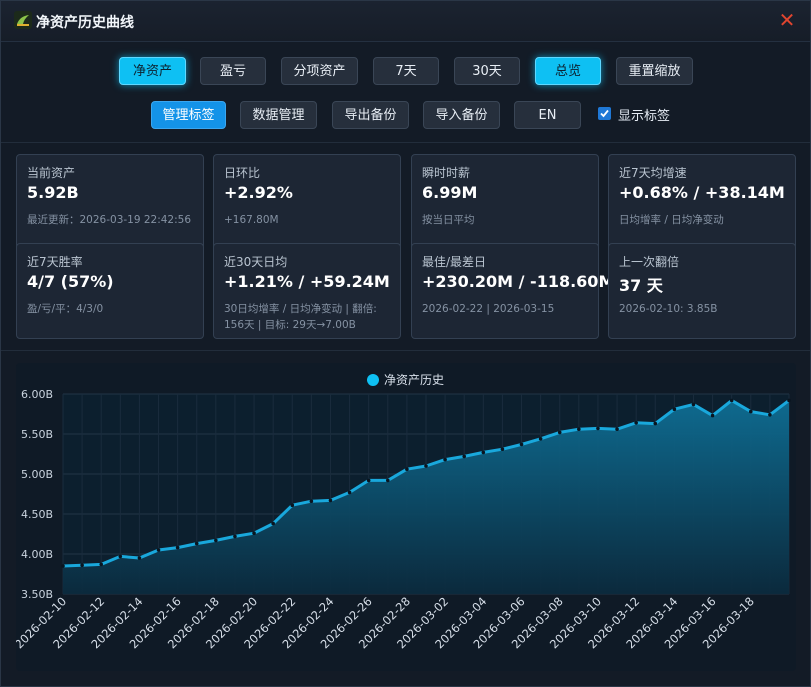  I want to click on manage-button-0: 管理标签, so click(188, 115).